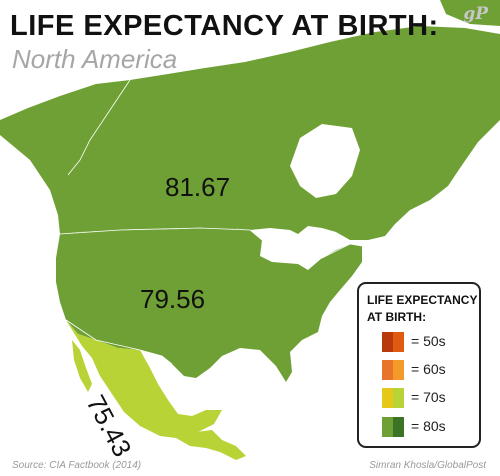 The image size is (500, 476). What do you see at coordinates (428, 341) in the screenshot?
I see `legend-label: = 50s` at bounding box center [428, 341].